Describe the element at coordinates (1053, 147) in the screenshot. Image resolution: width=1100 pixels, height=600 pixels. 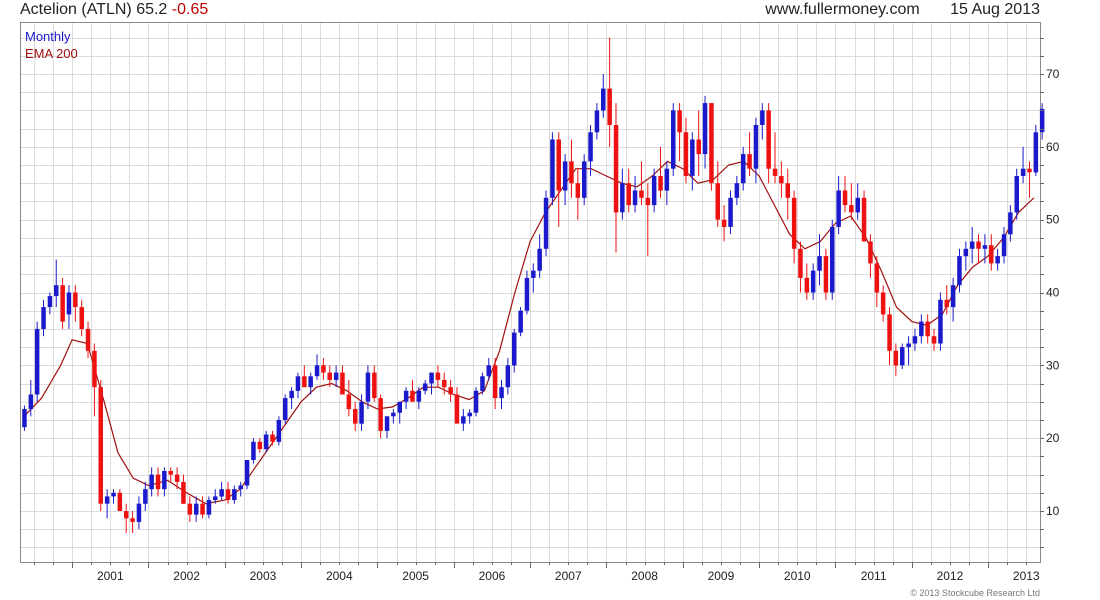
I see `y-tick-label: 60` at that location.